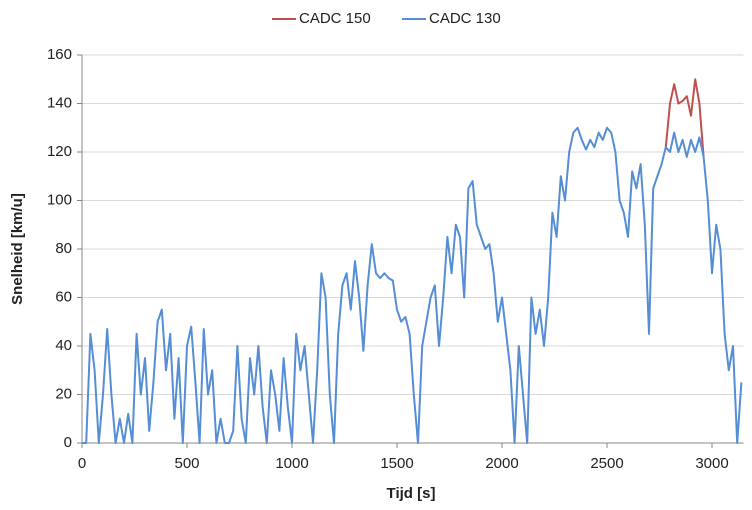 This screenshot has height=510, width=752. Describe the element at coordinates (606, 463) in the screenshot. I see `x-tick-label: 2500` at that location.